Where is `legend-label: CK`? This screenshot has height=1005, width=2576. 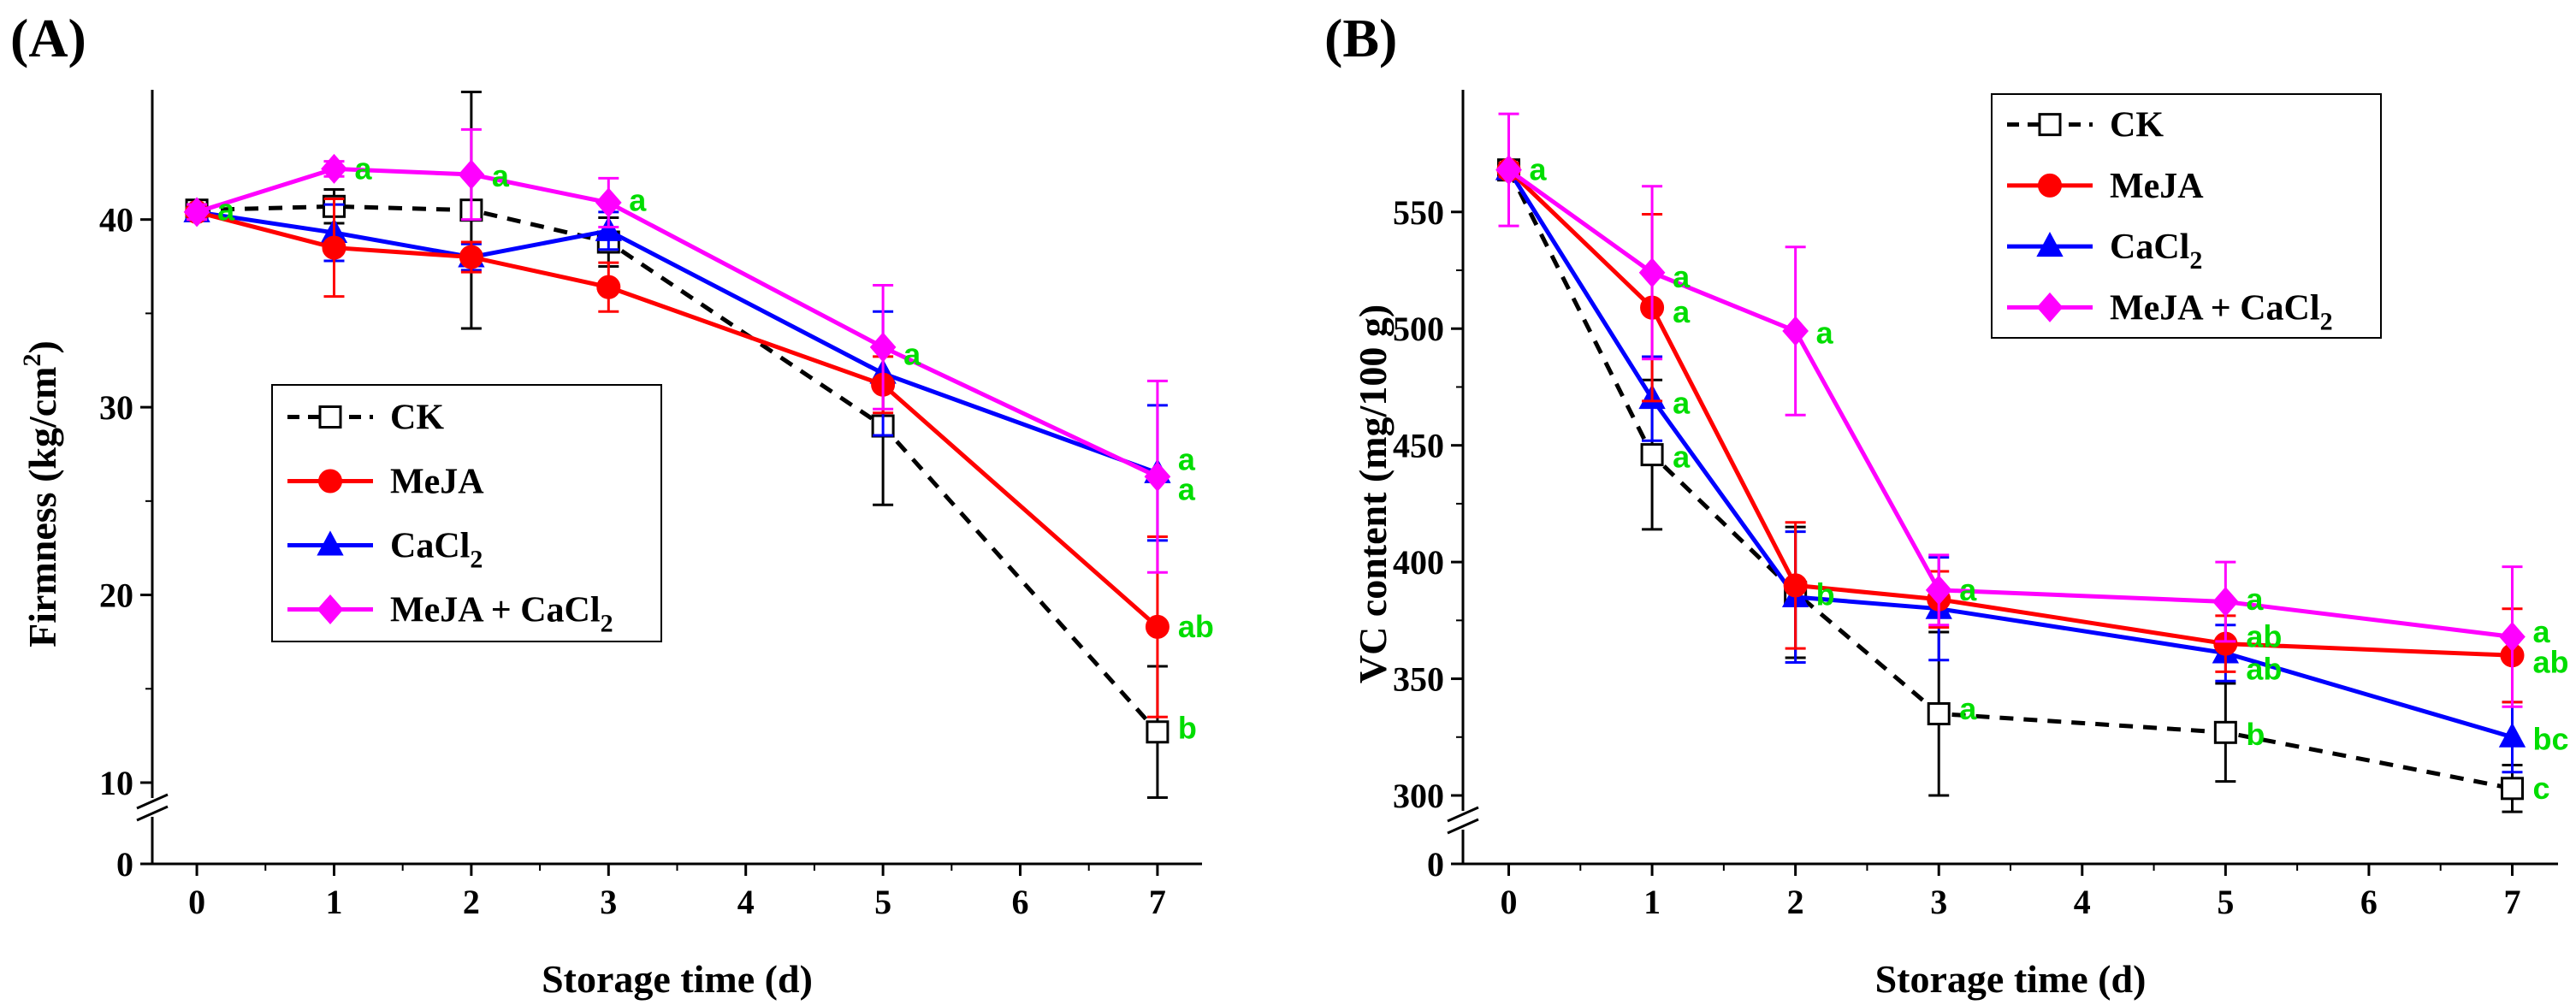 legend-label: CK is located at coordinates (2137, 125).